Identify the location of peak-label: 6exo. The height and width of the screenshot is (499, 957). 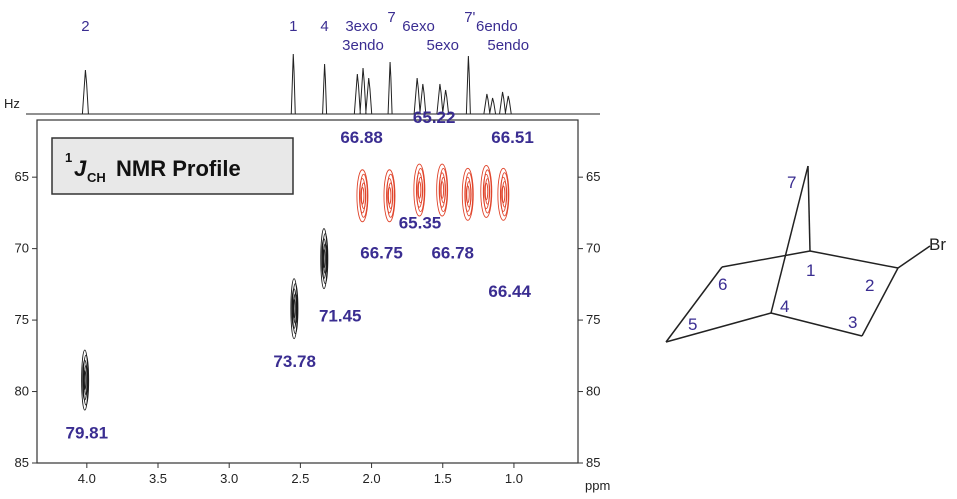
(418, 26).